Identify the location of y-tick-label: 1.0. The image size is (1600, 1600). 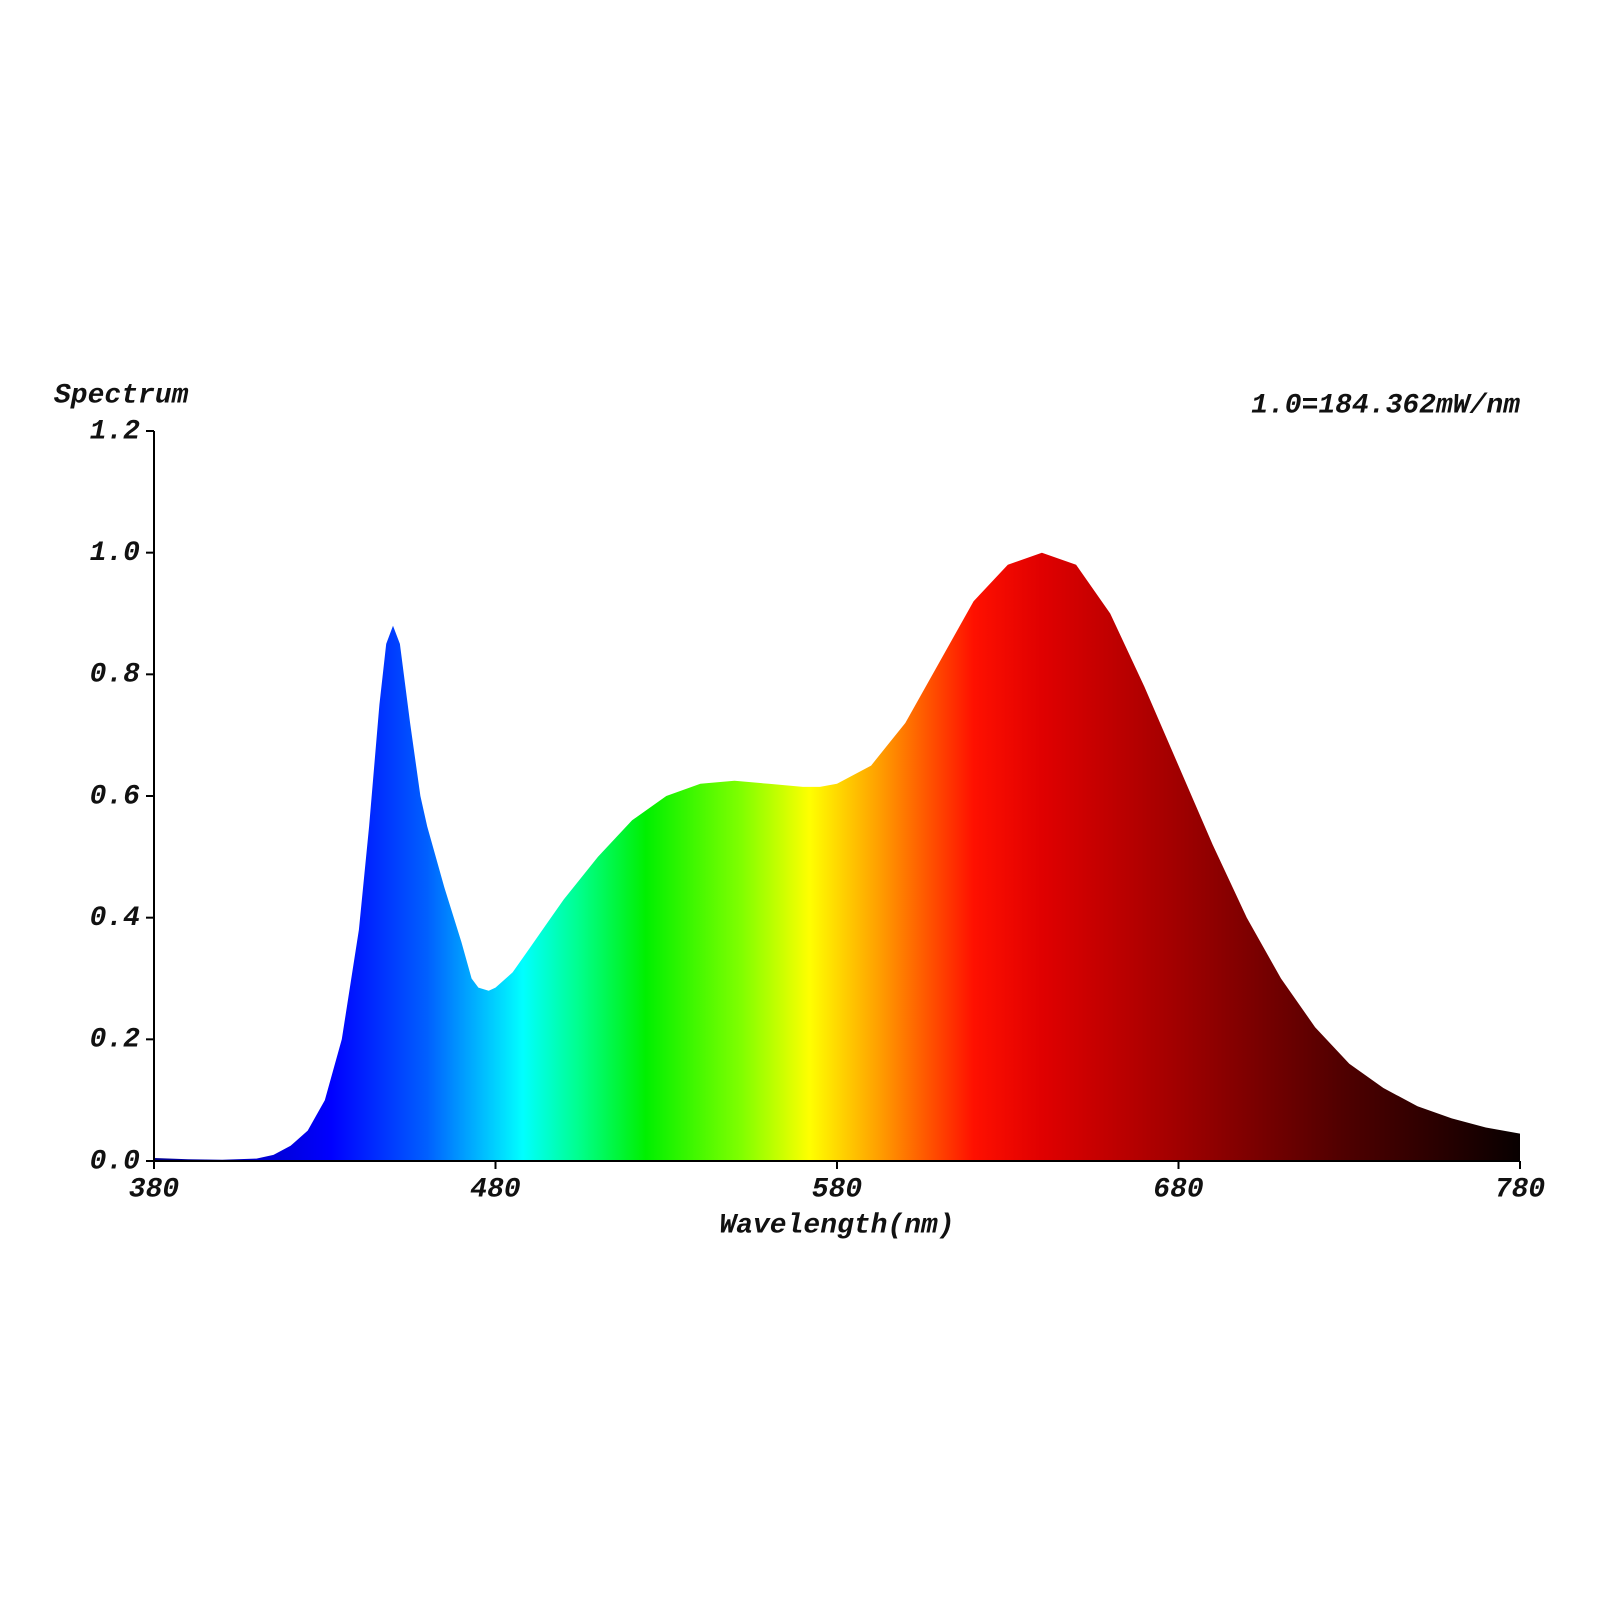
(115, 553).